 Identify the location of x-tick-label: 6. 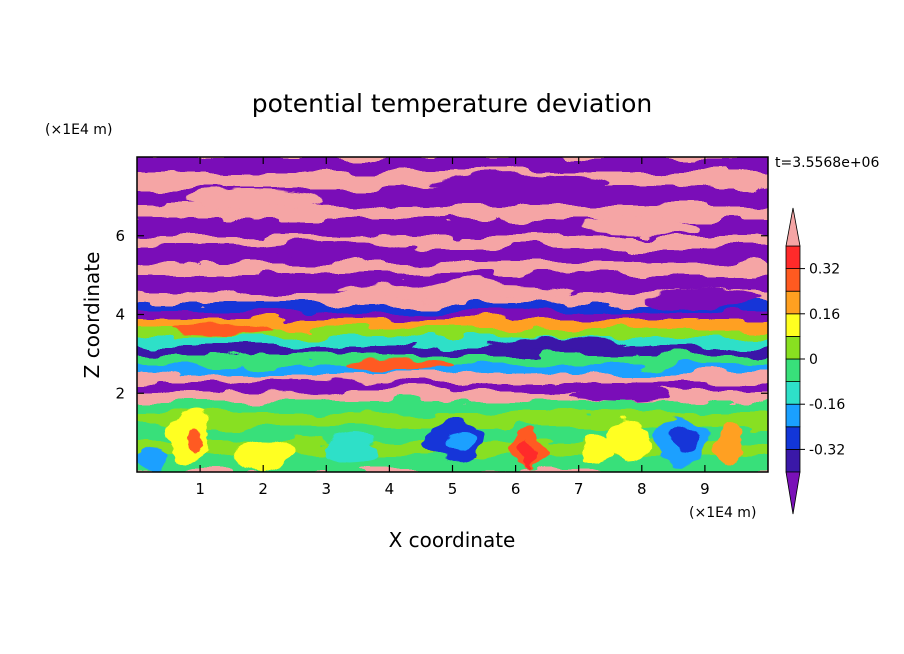
(516, 489).